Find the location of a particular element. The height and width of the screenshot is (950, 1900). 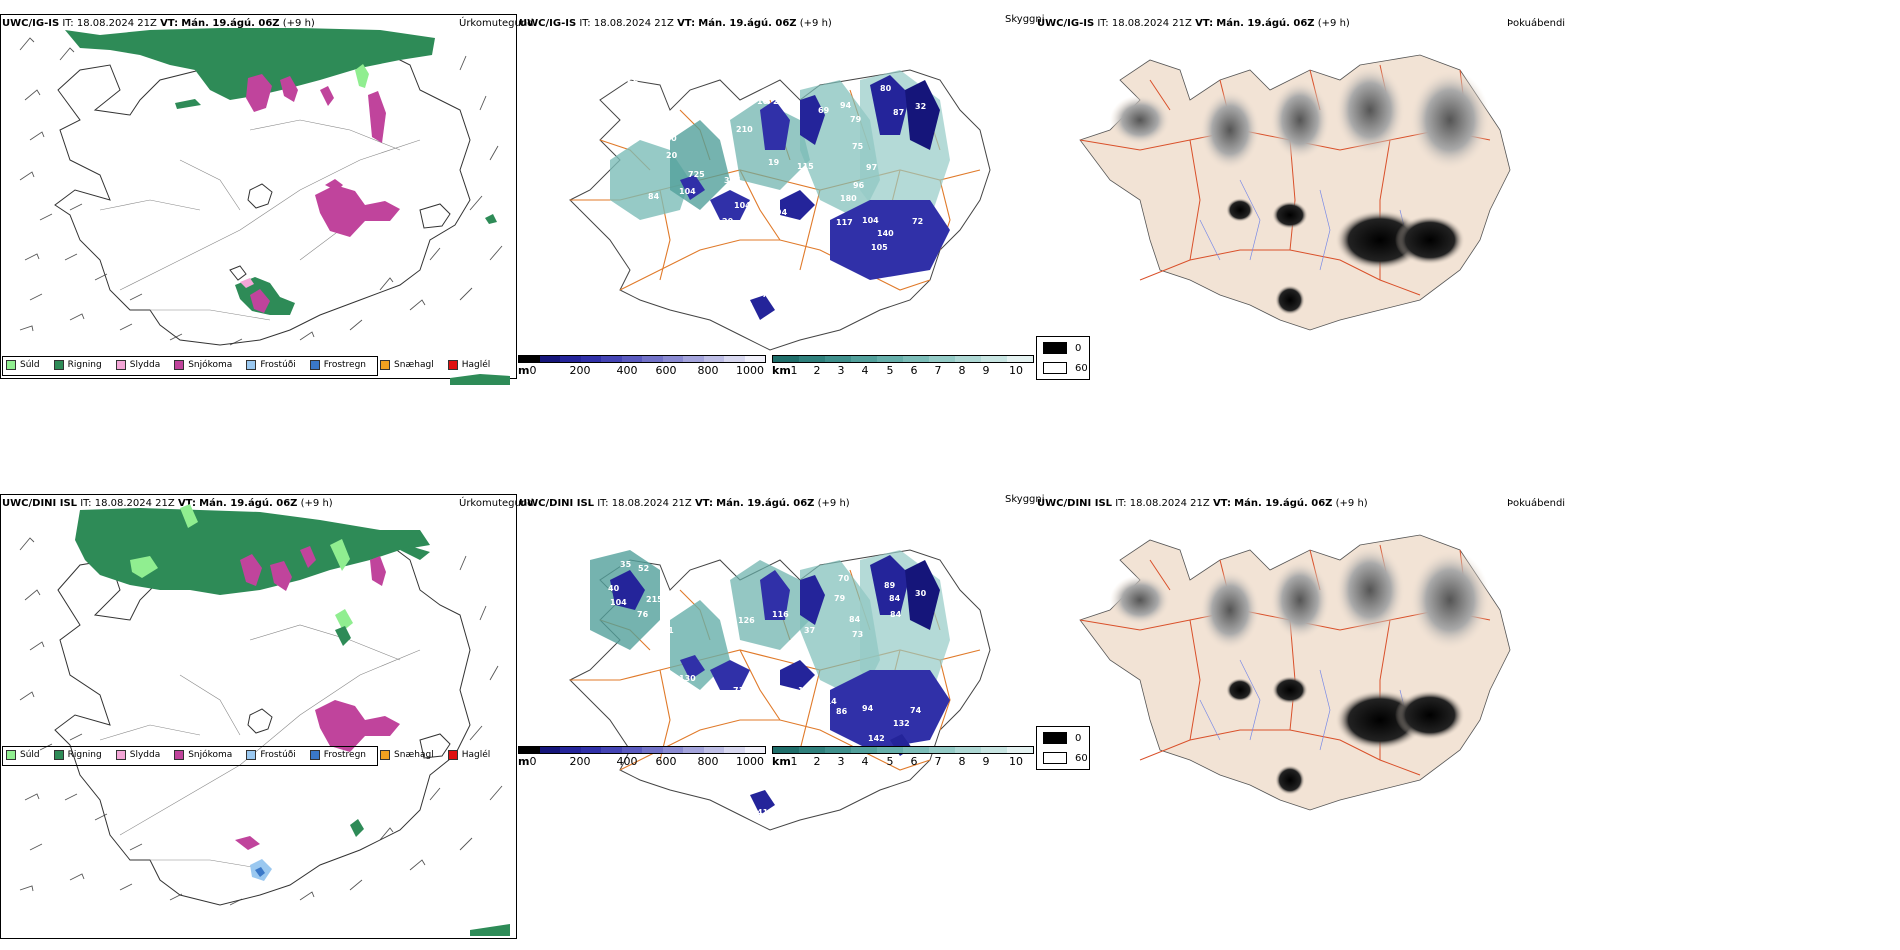

visibility-value: 97 is located at coordinates (661, 645).